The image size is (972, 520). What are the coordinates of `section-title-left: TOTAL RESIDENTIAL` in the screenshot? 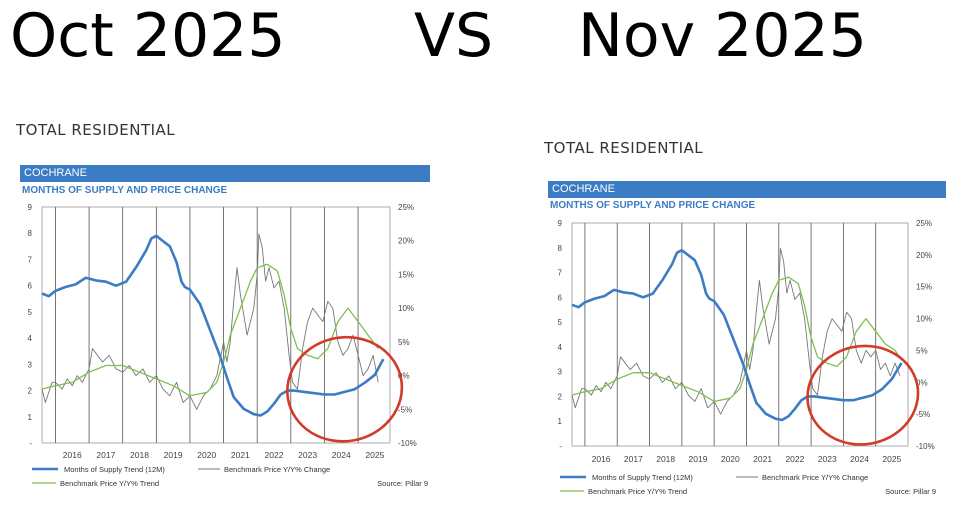 It's located at (96, 130).